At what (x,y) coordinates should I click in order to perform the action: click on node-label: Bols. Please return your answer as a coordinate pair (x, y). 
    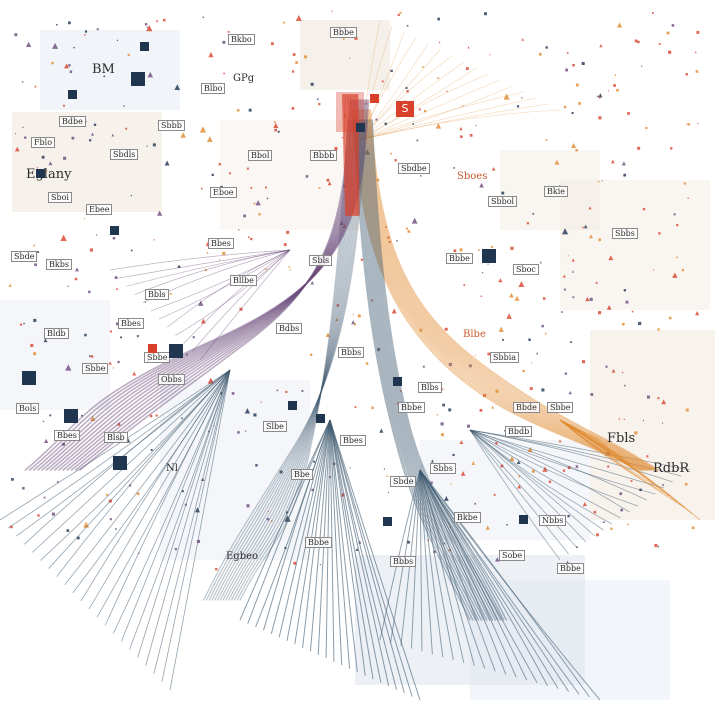
    Looking at the image, I should click on (28, 408).